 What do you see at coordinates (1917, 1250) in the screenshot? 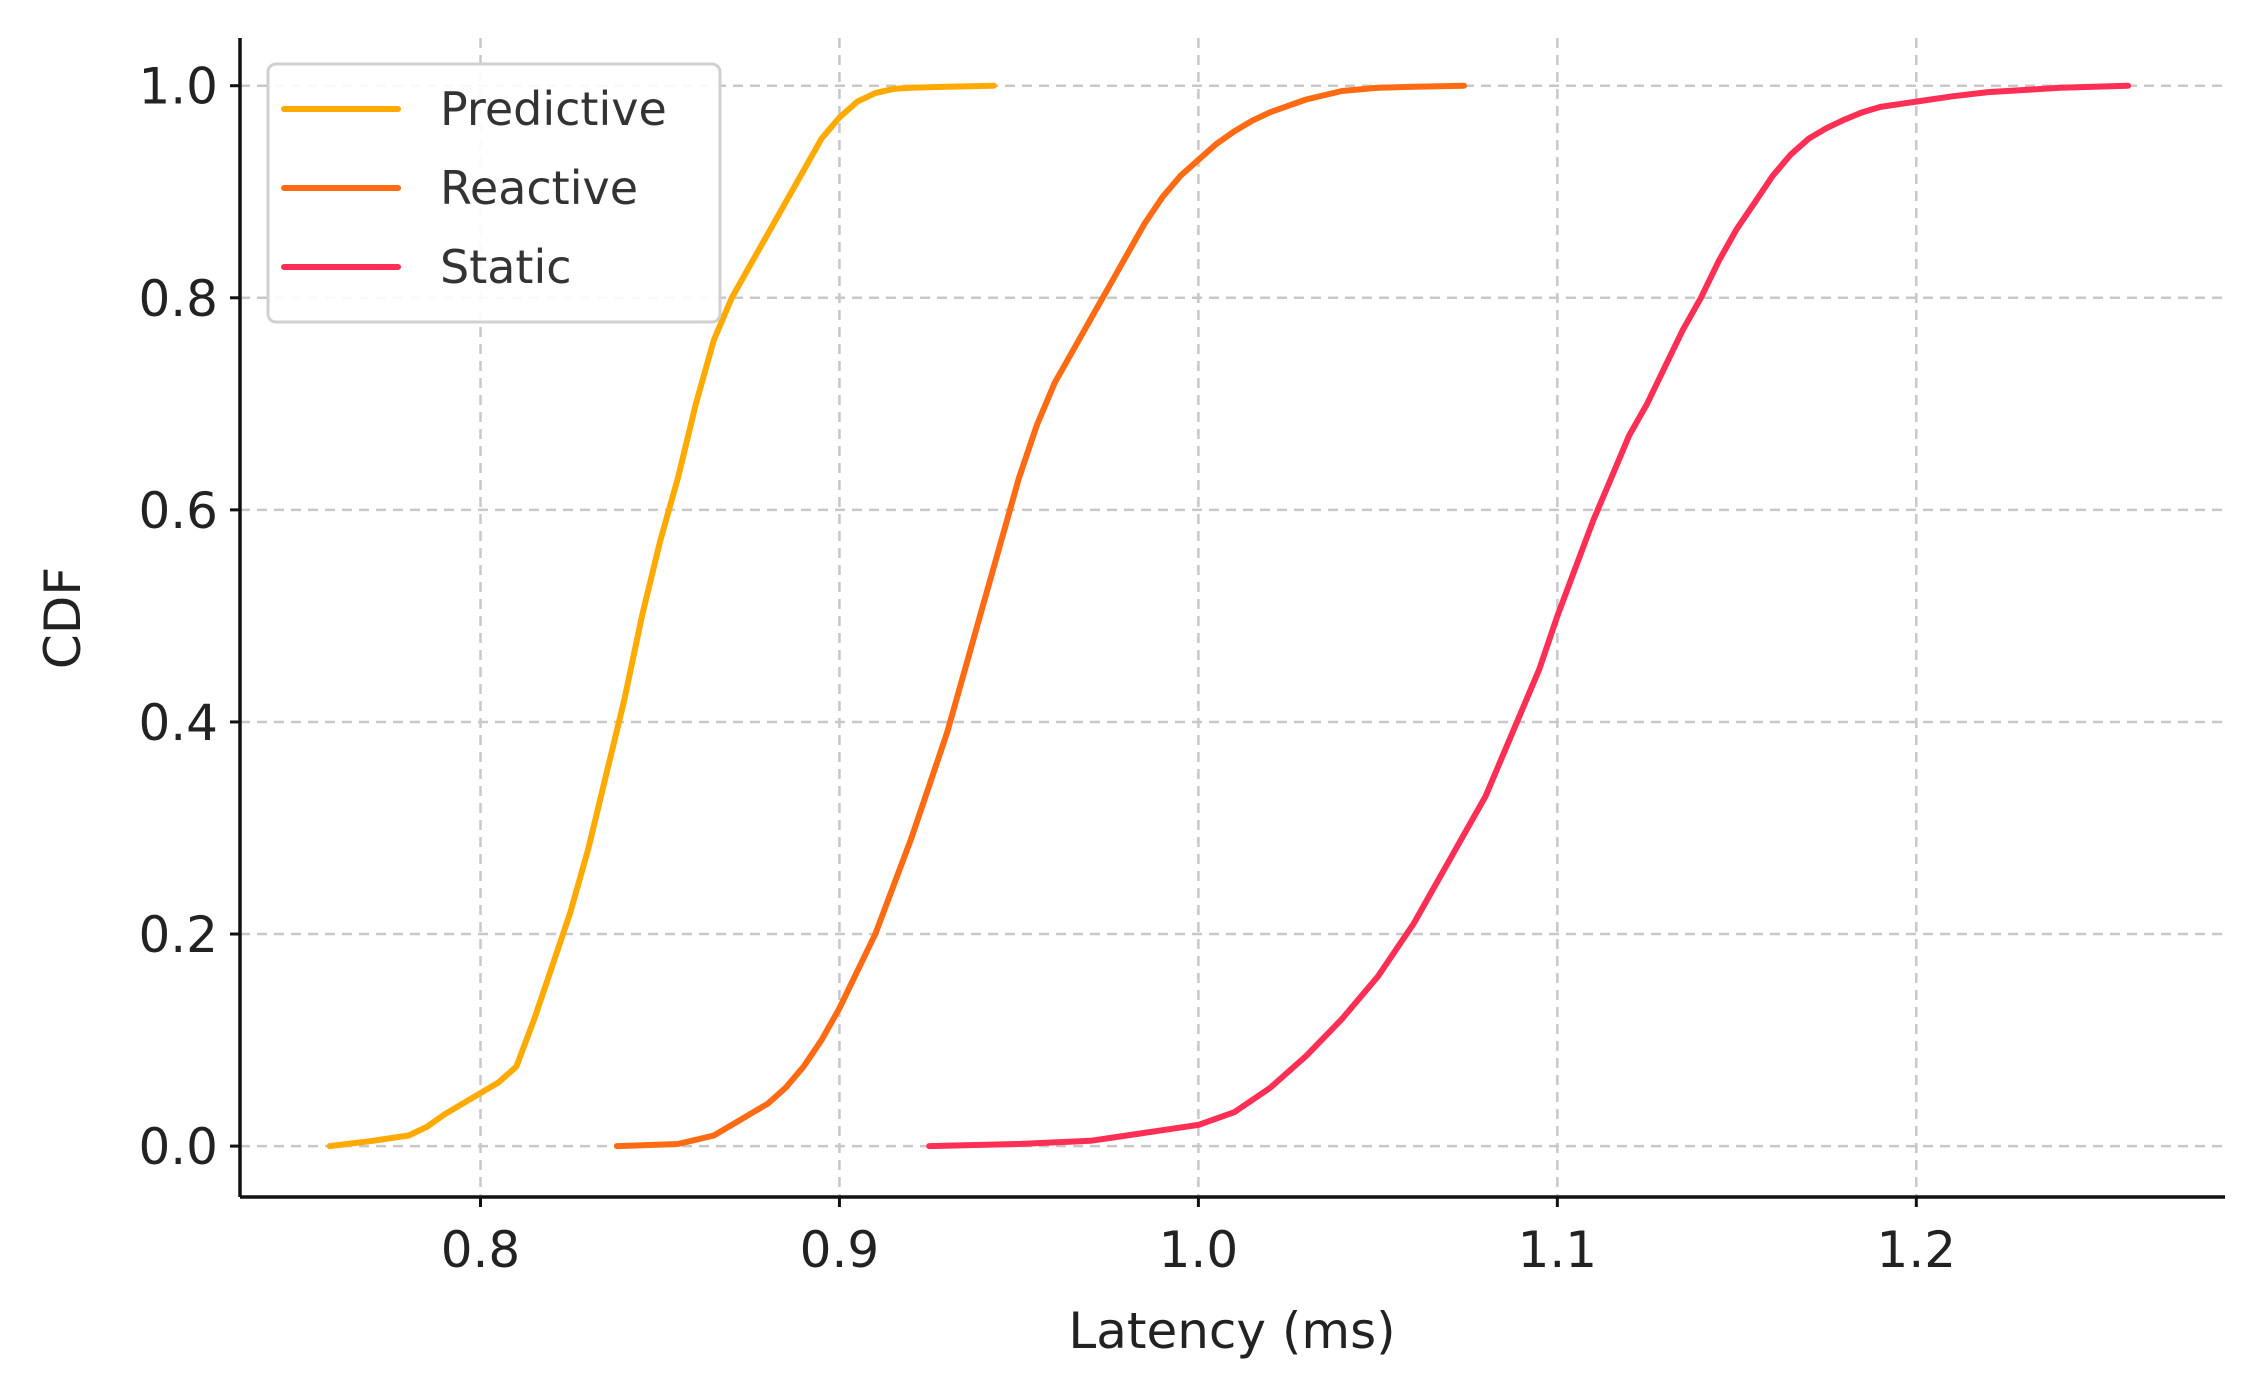
I see `x-tick-label: 1.2` at bounding box center [1917, 1250].